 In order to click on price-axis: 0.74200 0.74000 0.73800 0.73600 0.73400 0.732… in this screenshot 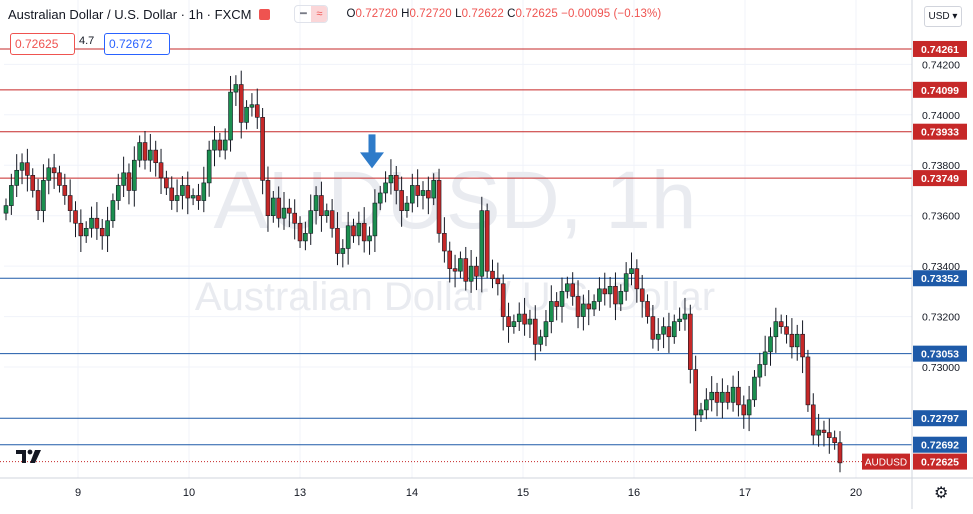, I will do `click(935, 254)`.